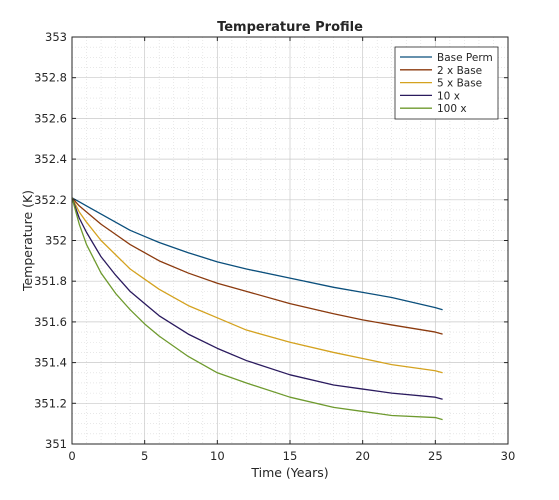  Describe the element at coordinates (362, 456) in the screenshot. I see `x-tick-label: 20` at that location.